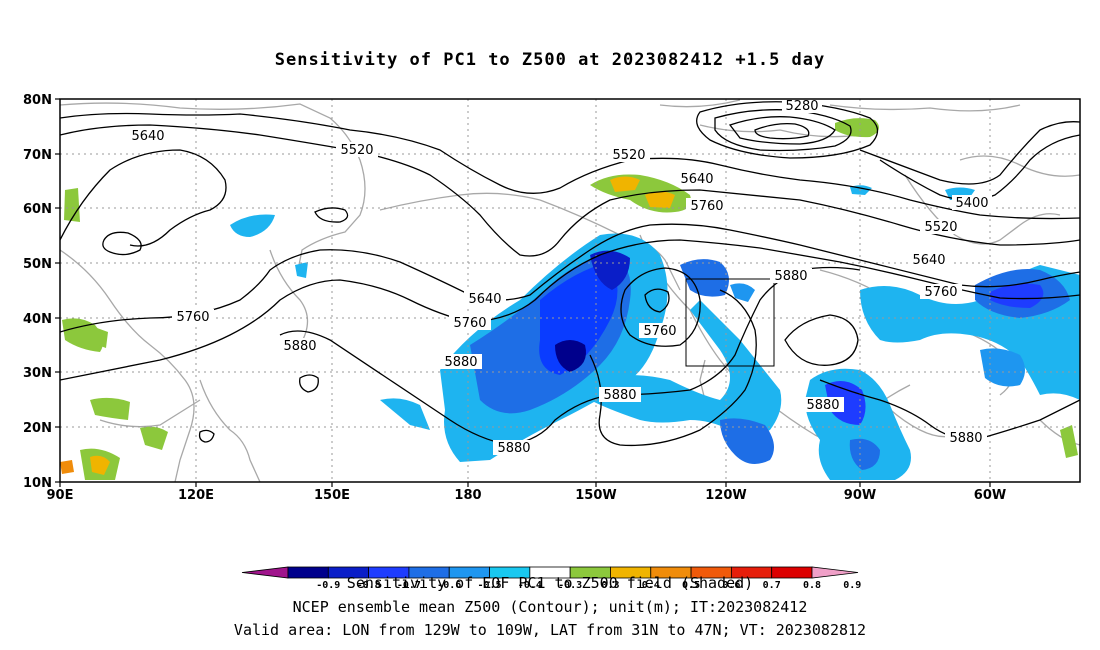 The image size is (1100, 650). Describe the element at coordinates (530, 585) in the screenshot. I see `colorbar-tick-label: -0.4` at that location.